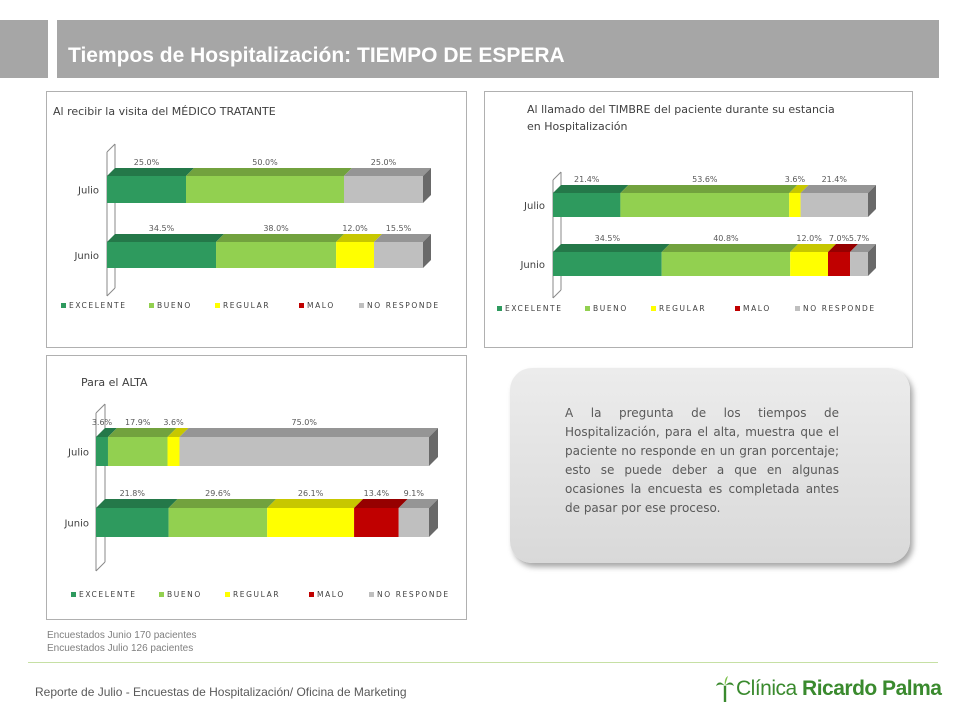 Image resolution: width=960 pixels, height=720 pixels. I want to click on bar-top-malo-junio, so click(843, 248).